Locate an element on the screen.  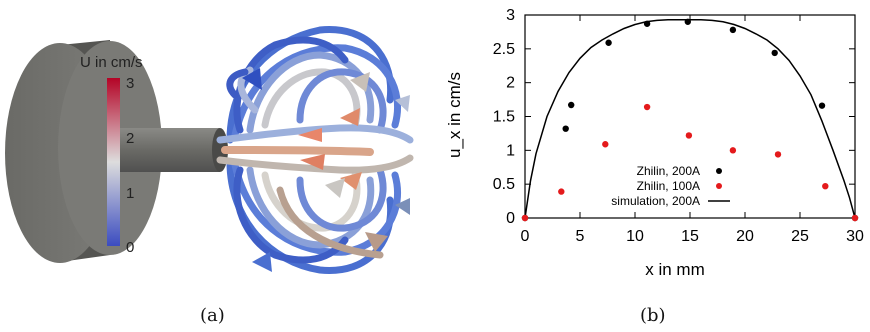
y-axis-label: u_x in cm/s is located at coordinates (454, 115).